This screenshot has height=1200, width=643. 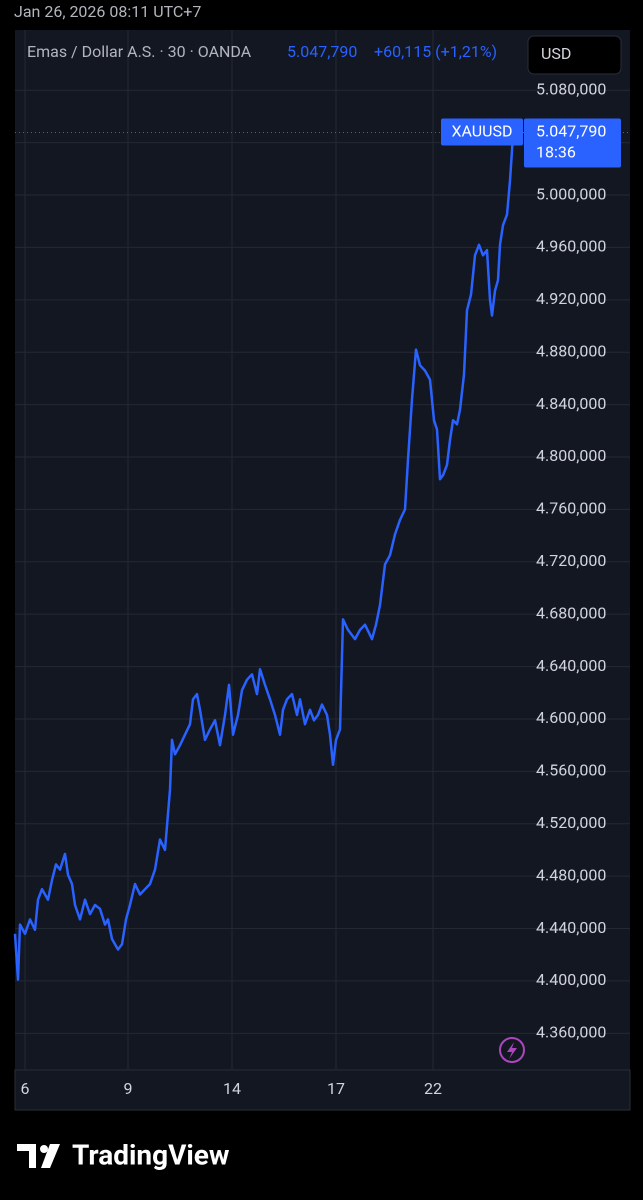 What do you see at coordinates (433, 1088) in the screenshot?
I see `x-tick-label: 22` at bounding box center [433, 1088].